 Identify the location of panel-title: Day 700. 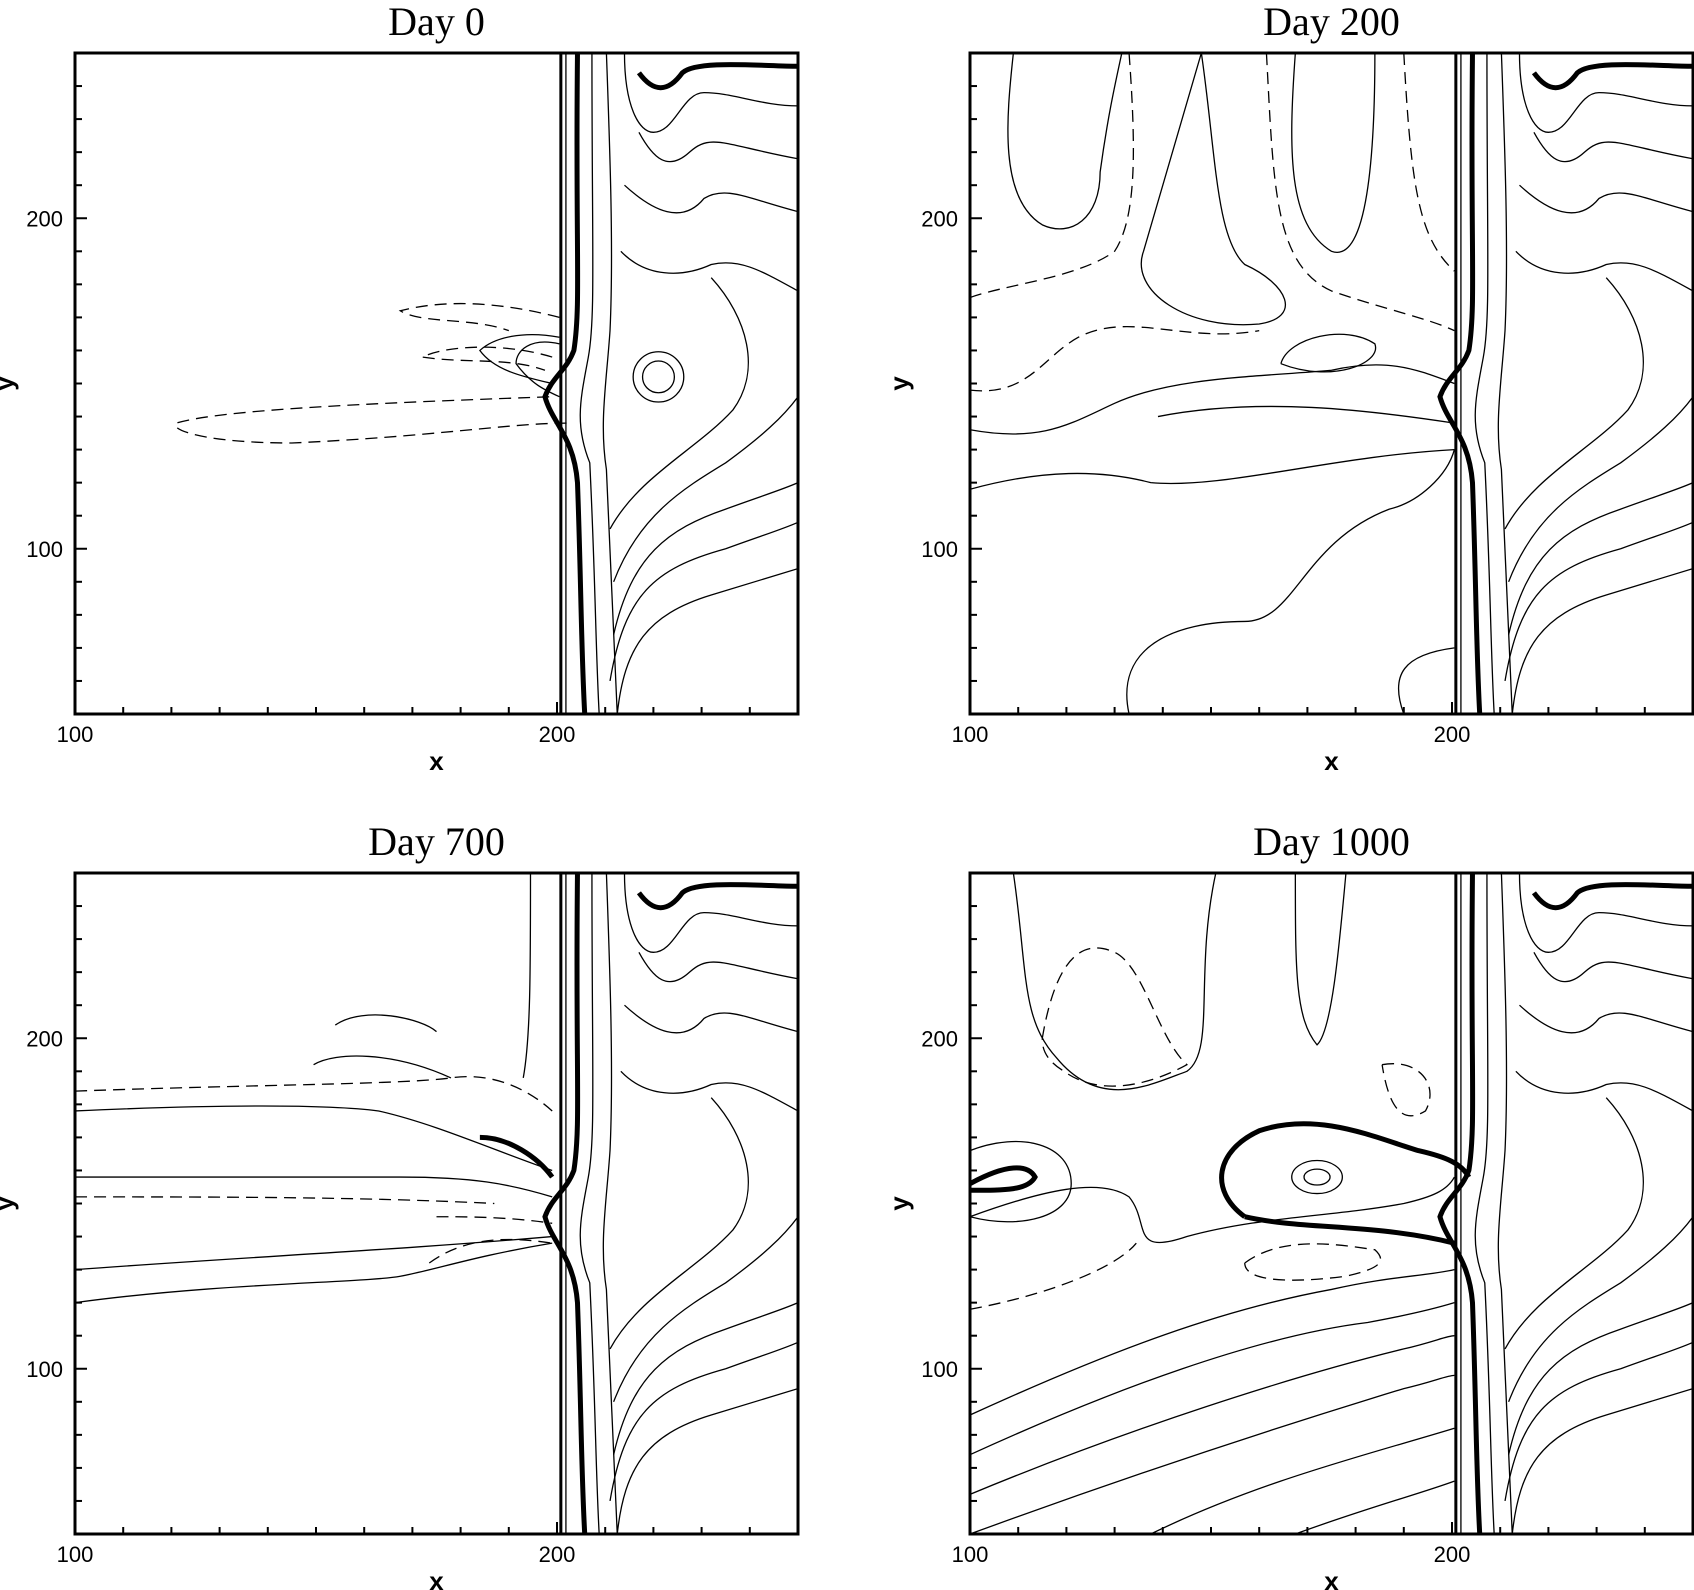
(436, 841).